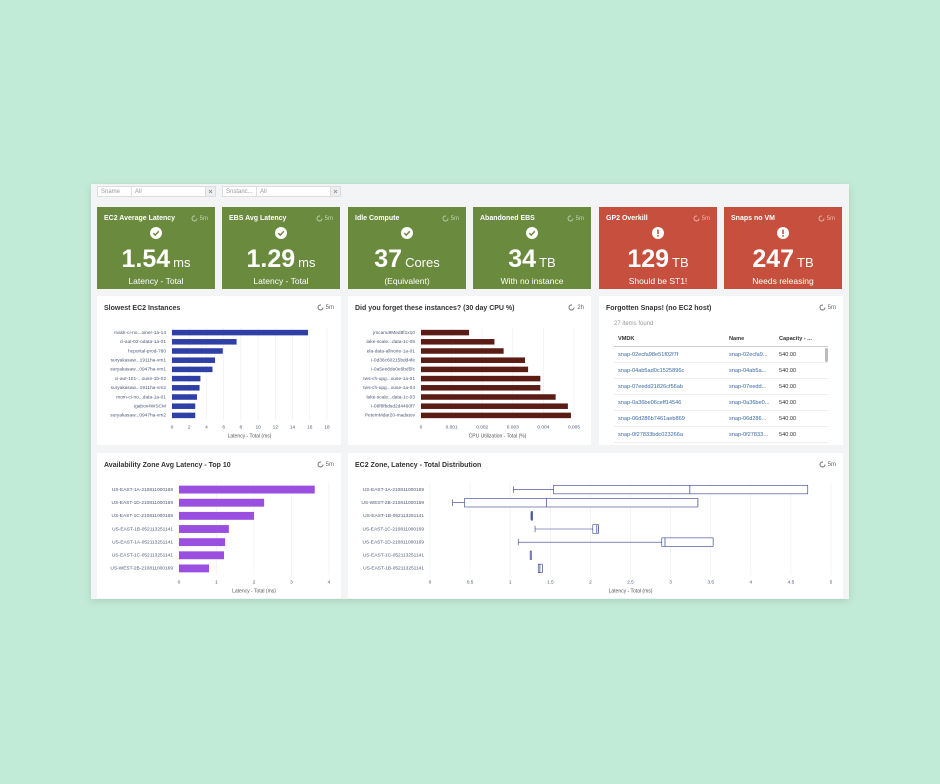 This screenshot has height=784, width=940. I want to click on y-tick-label: hcportal-prod-780, so click(147, 351).